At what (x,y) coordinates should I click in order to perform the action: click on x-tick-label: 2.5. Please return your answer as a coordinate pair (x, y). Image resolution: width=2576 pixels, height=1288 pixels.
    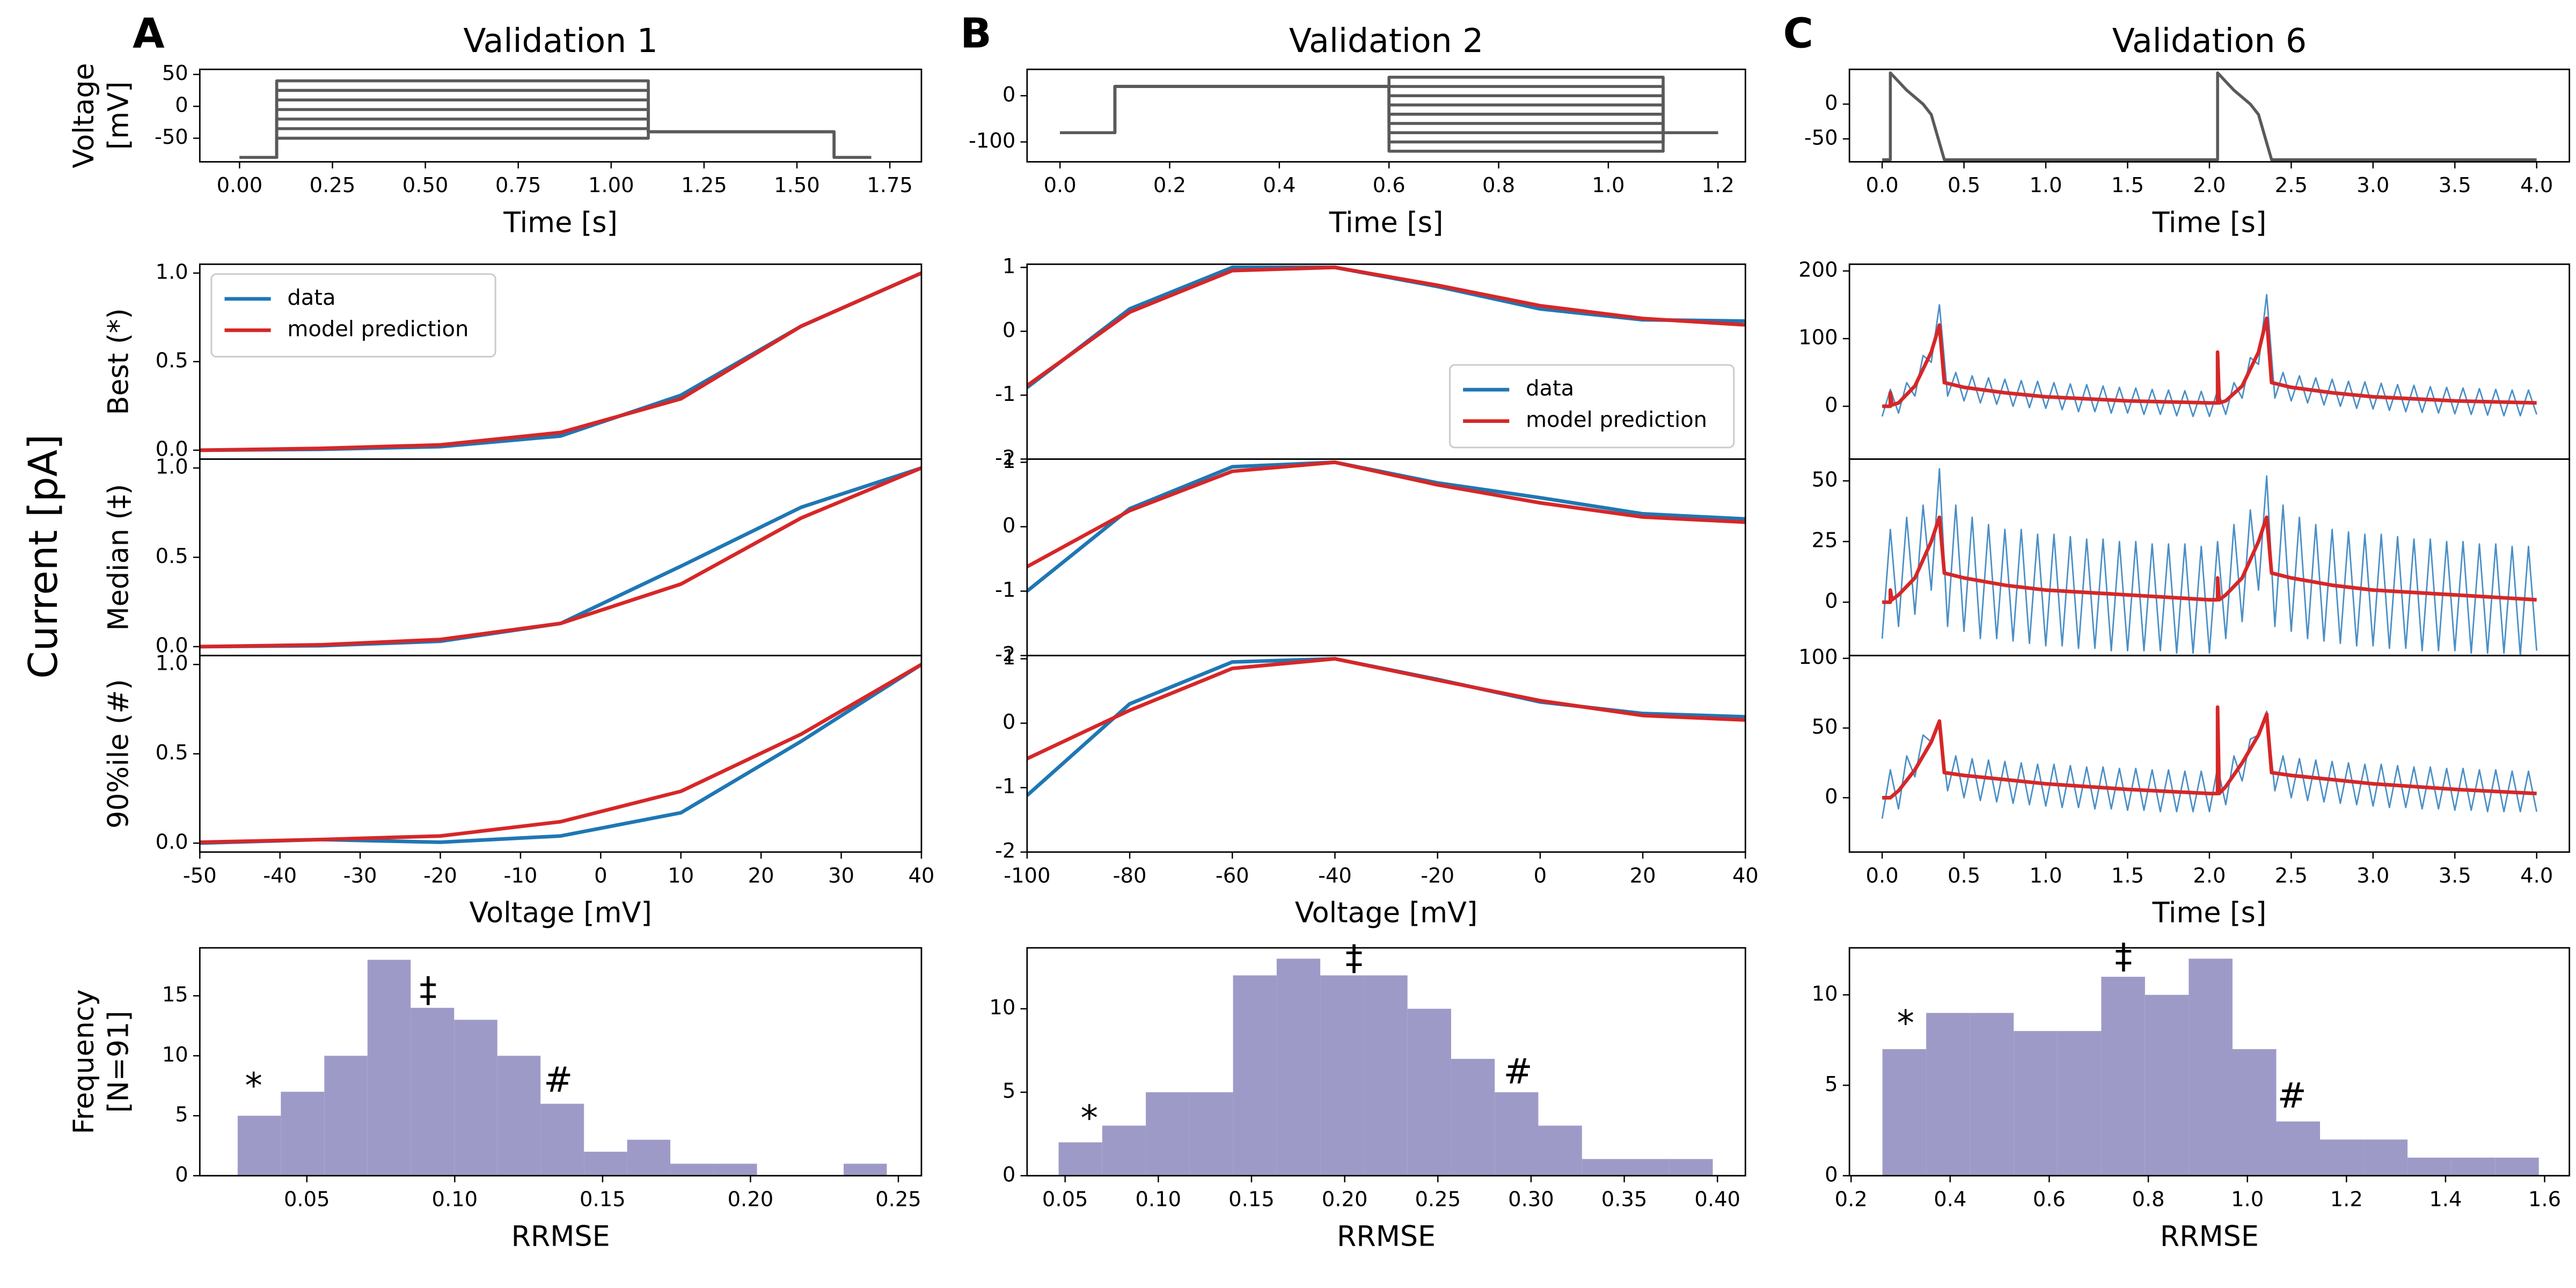
    Looking at the image, I should click on (2291, 875).